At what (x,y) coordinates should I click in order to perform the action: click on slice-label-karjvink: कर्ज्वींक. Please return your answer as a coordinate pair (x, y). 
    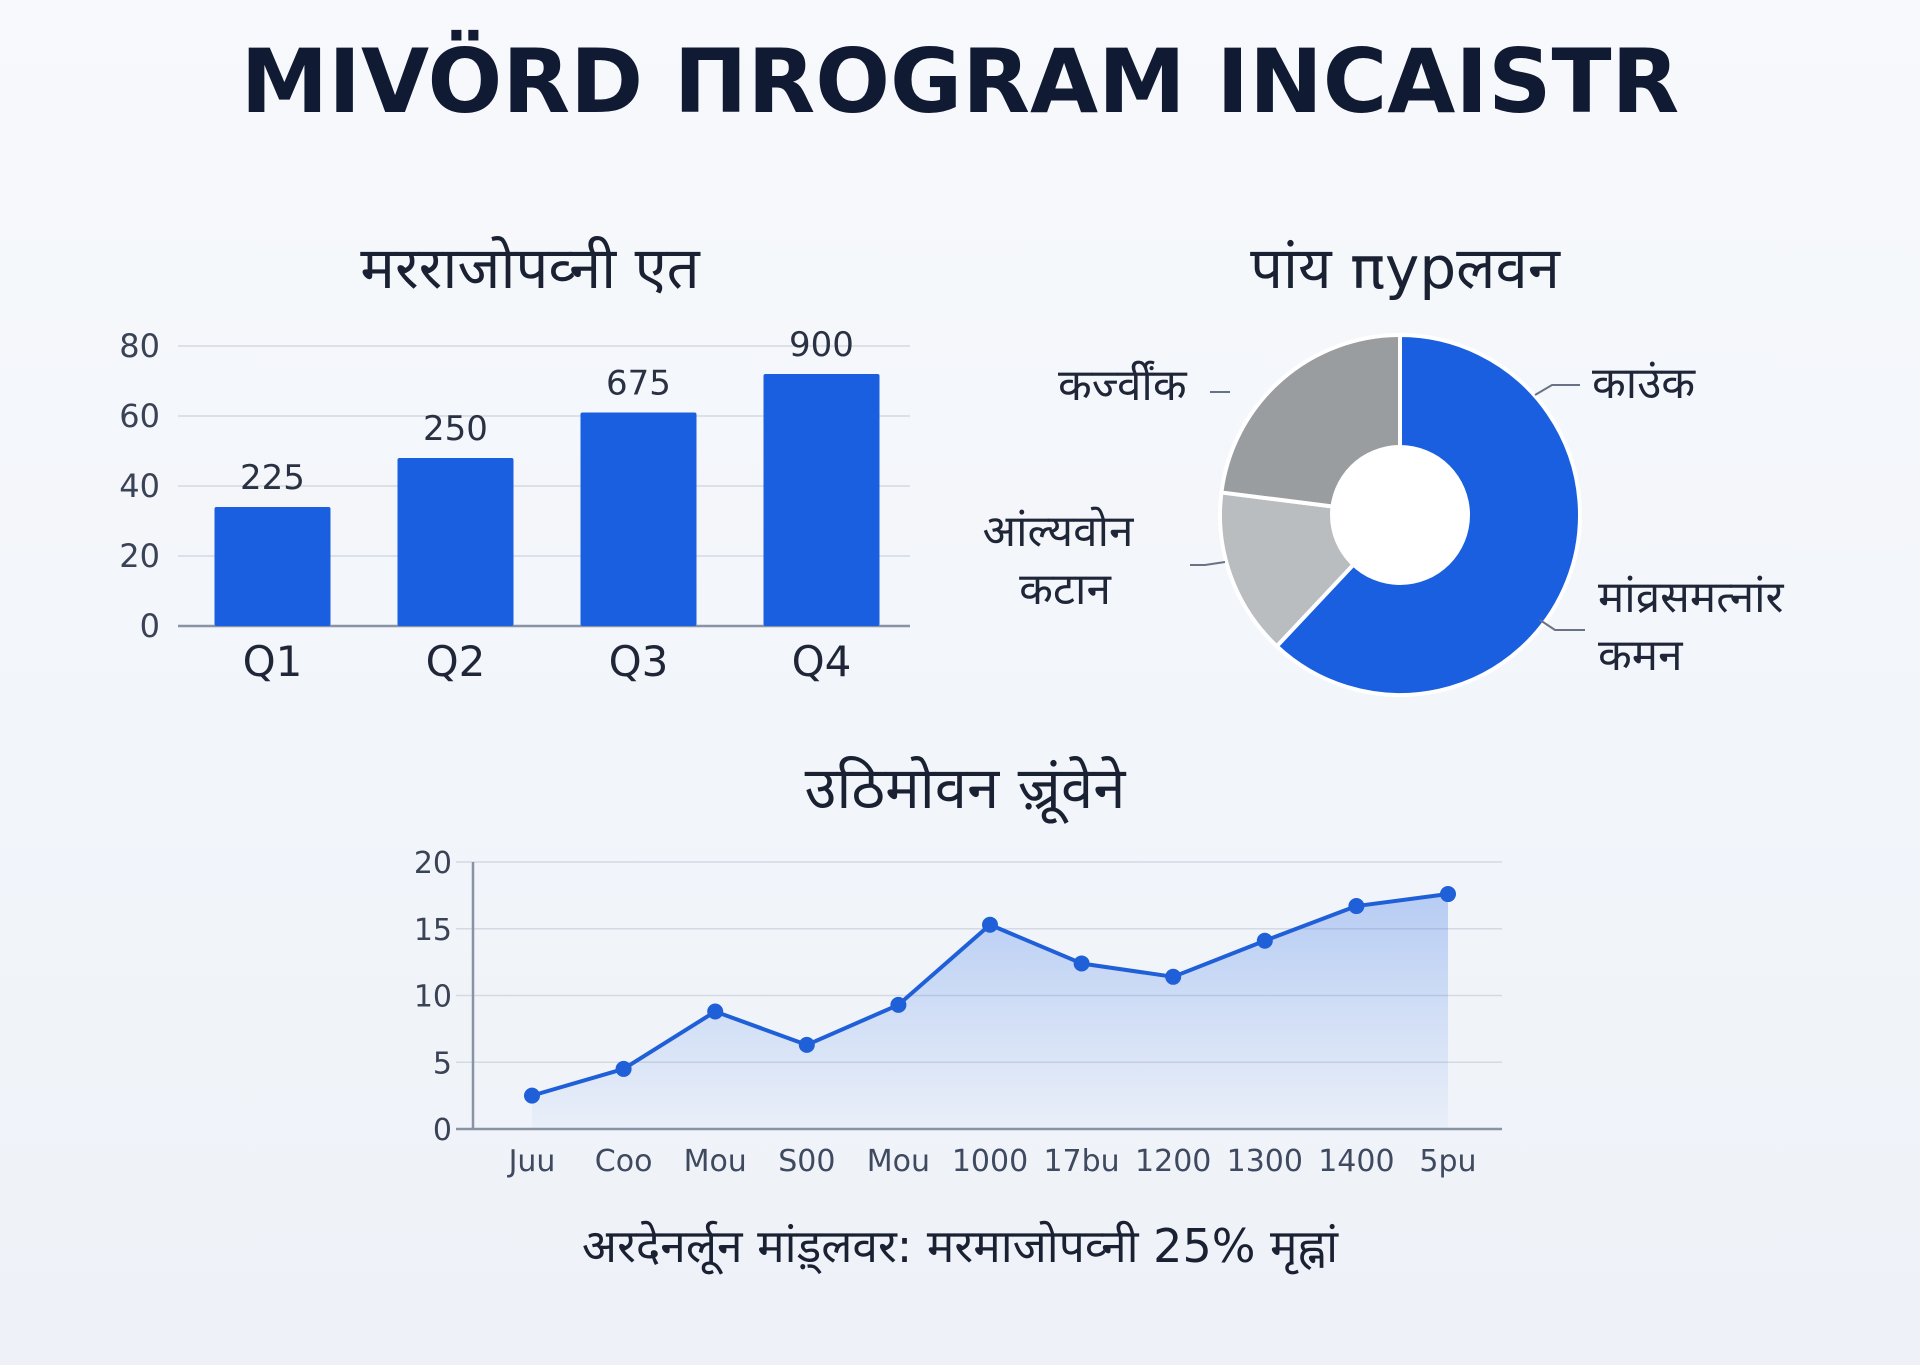
    Looking at the image, I should click on (1123, 385).